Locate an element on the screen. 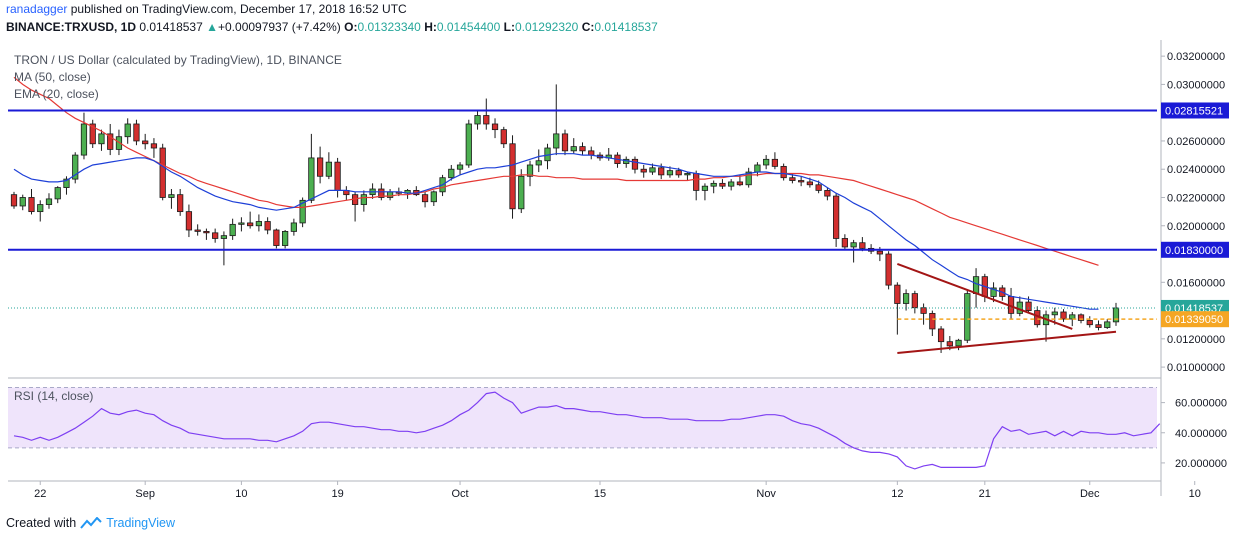  publisher-name: ranadagger is located at coordinates (37, 9).